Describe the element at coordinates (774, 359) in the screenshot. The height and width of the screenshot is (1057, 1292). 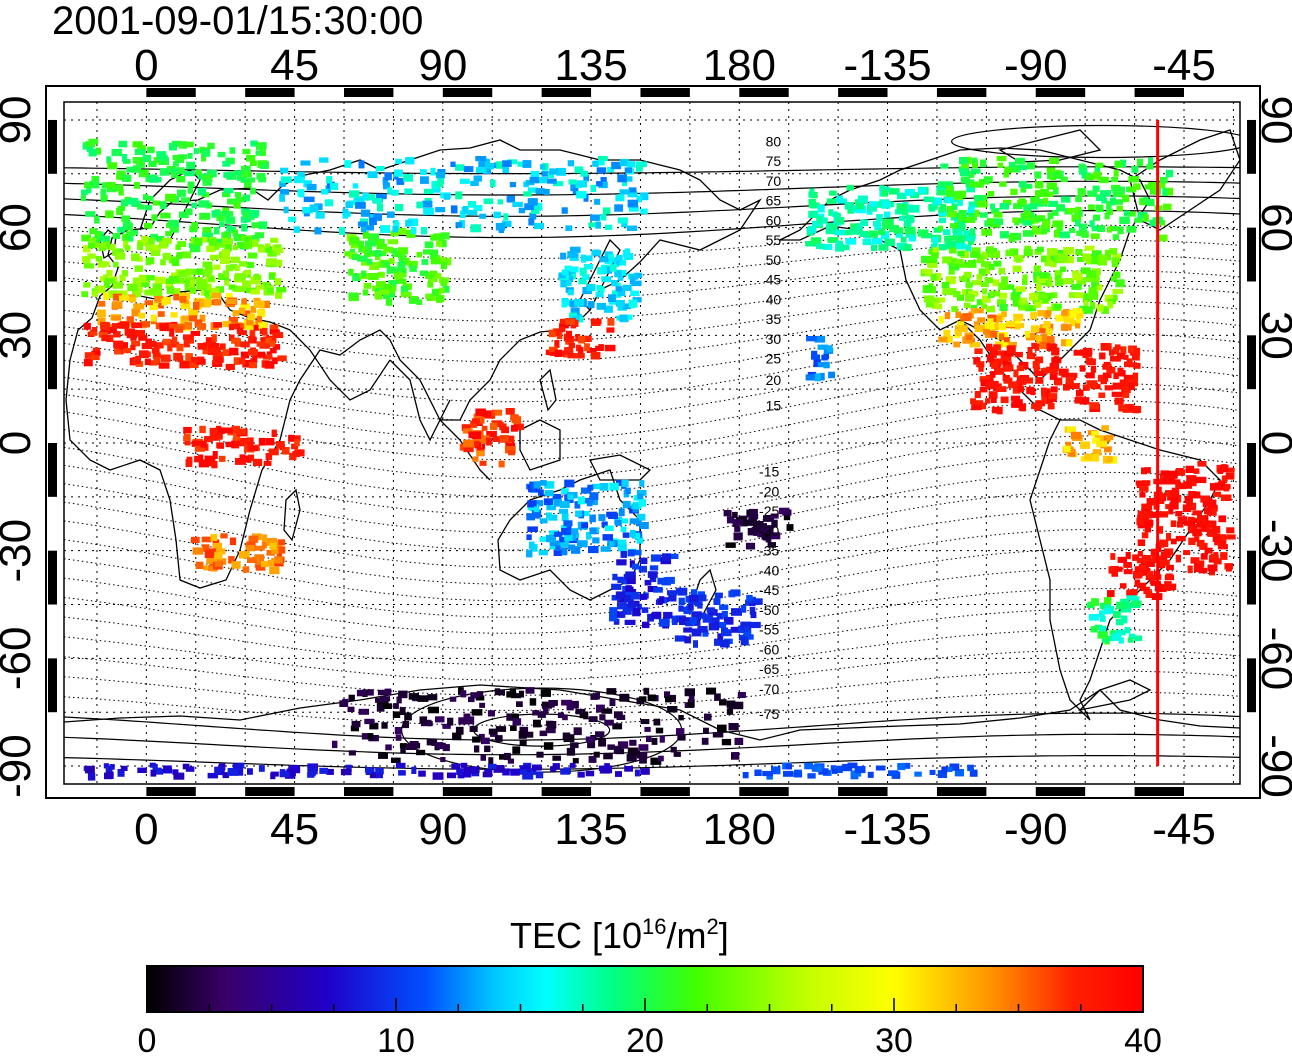
I see `contour-label: 25` at that location.